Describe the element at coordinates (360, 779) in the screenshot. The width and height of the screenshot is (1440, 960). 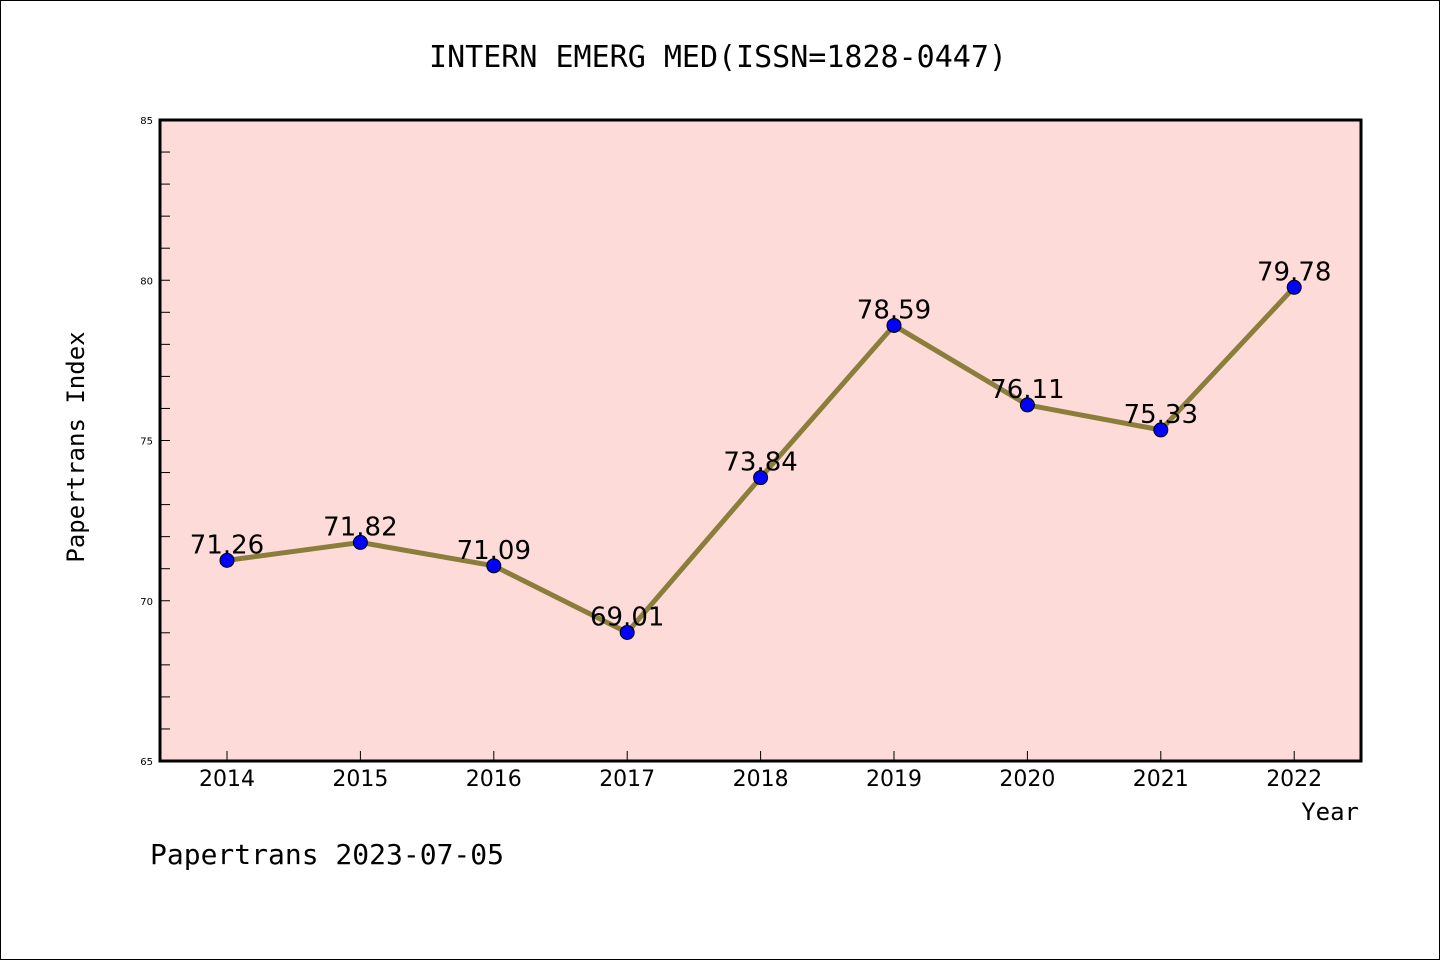
I see `x-tick-label: 2015` at that location.